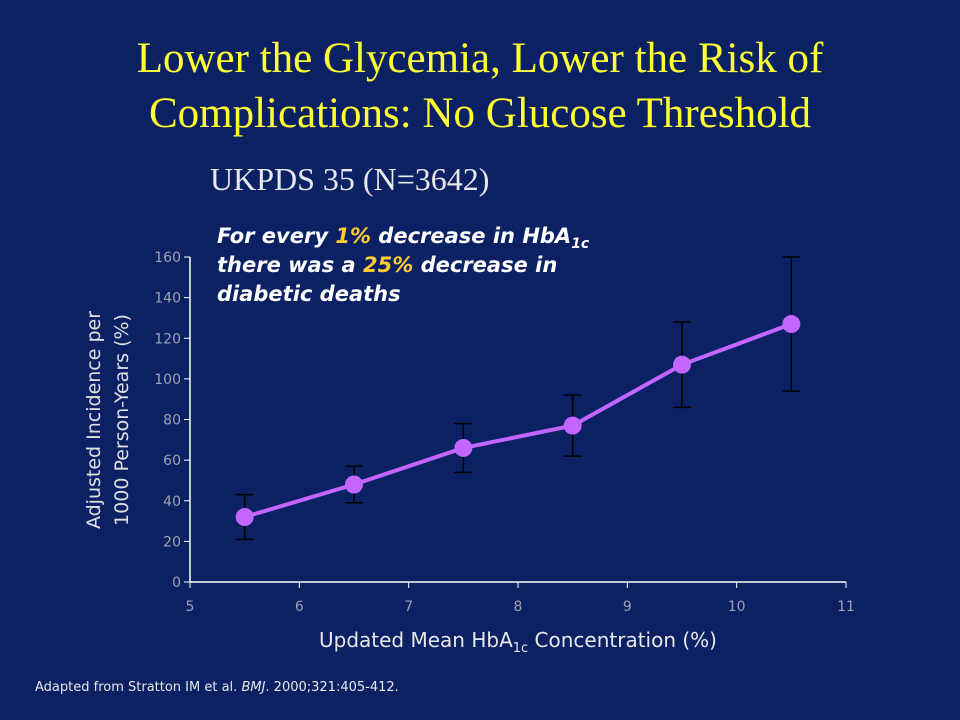 Image resolution: width=960 pixels, height=720 pixels. What do you see at coordinates (253, 687) in the screenshot?
I see `text: BMJ` at bounding box center [253, 687].